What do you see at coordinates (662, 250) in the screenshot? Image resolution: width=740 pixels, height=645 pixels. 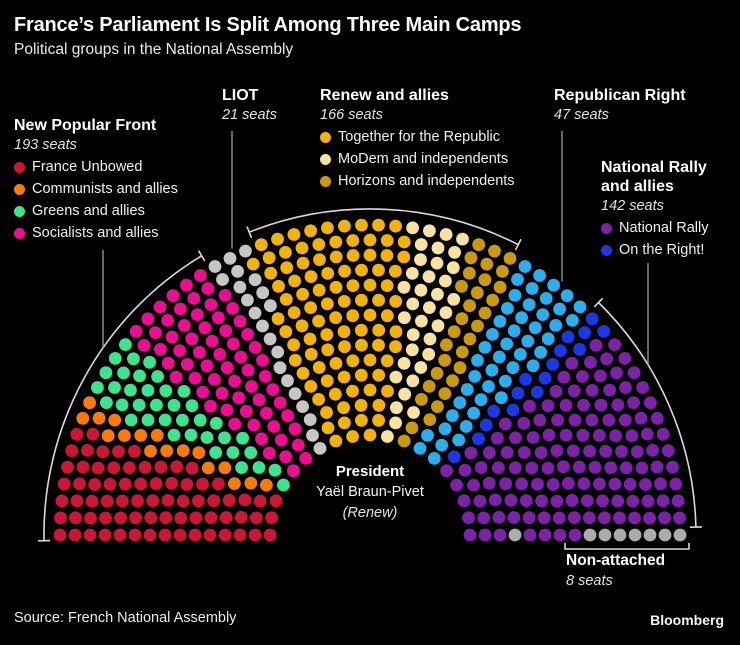 I see `legend-label: On the Right!` at bounding box center [662, 250].